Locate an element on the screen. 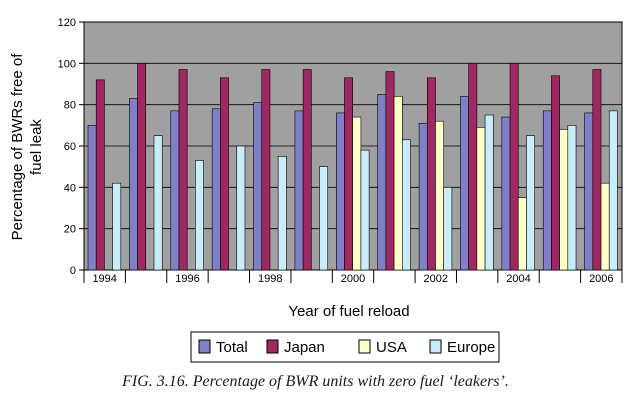 This screenshot has height=417, width=631. x-tick-label: 1998 is located at coordinates (270, 279).